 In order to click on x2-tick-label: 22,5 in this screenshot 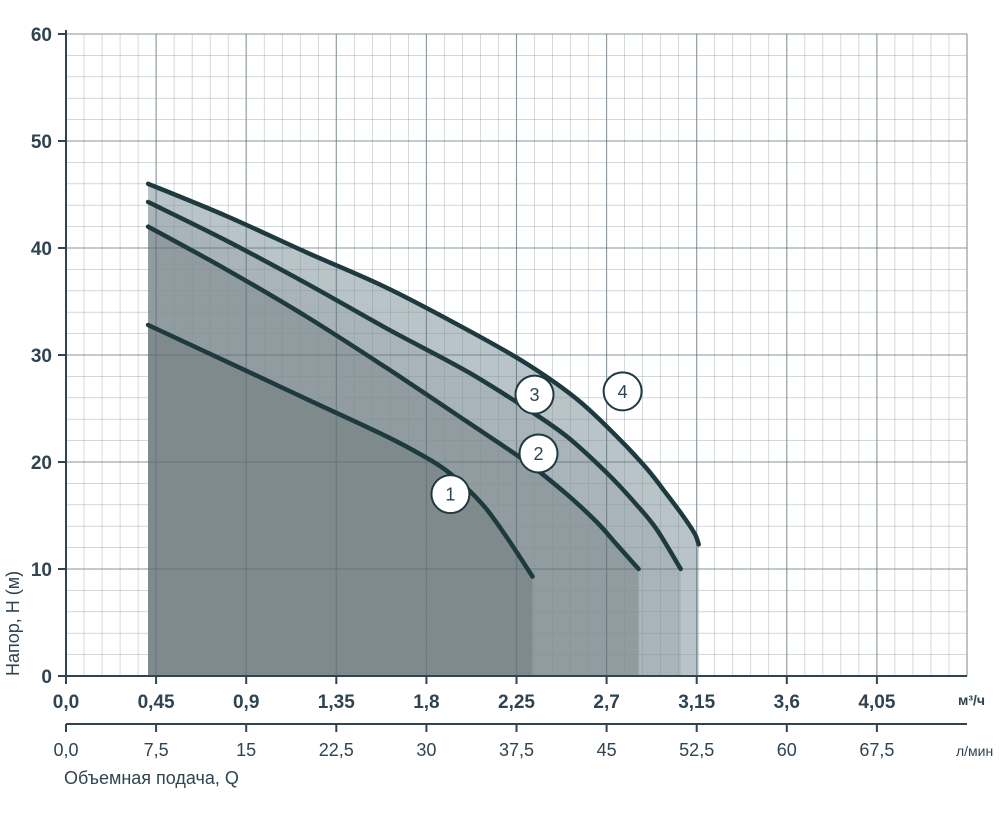, I will do `click(336, 750)`.